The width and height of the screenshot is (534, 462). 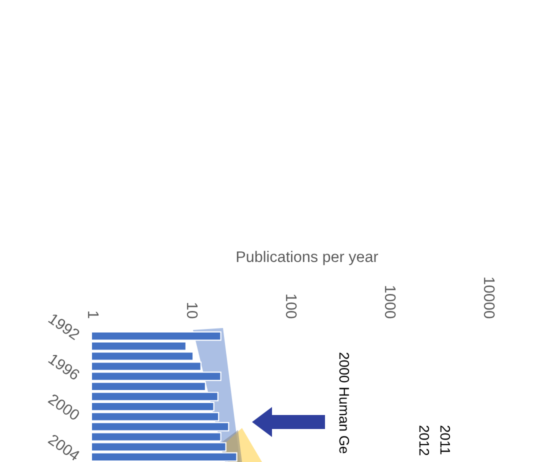 I want to click on annotation: 2011, so click(x=445, y=440).